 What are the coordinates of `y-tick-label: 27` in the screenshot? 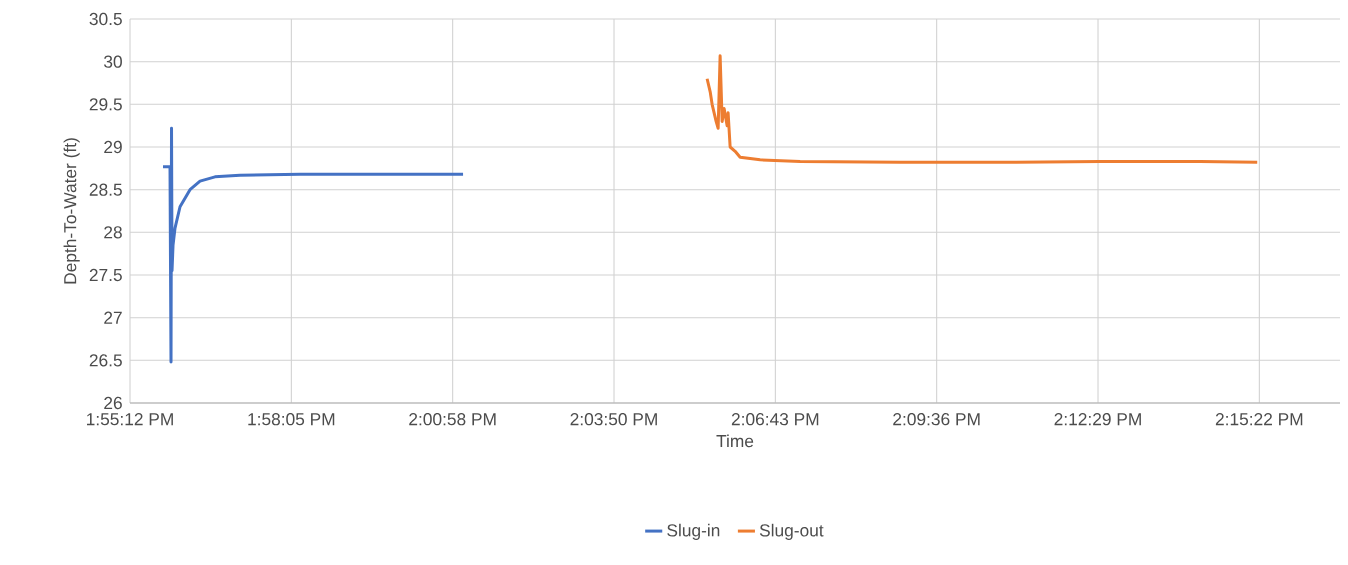 It's located at (113, 317).